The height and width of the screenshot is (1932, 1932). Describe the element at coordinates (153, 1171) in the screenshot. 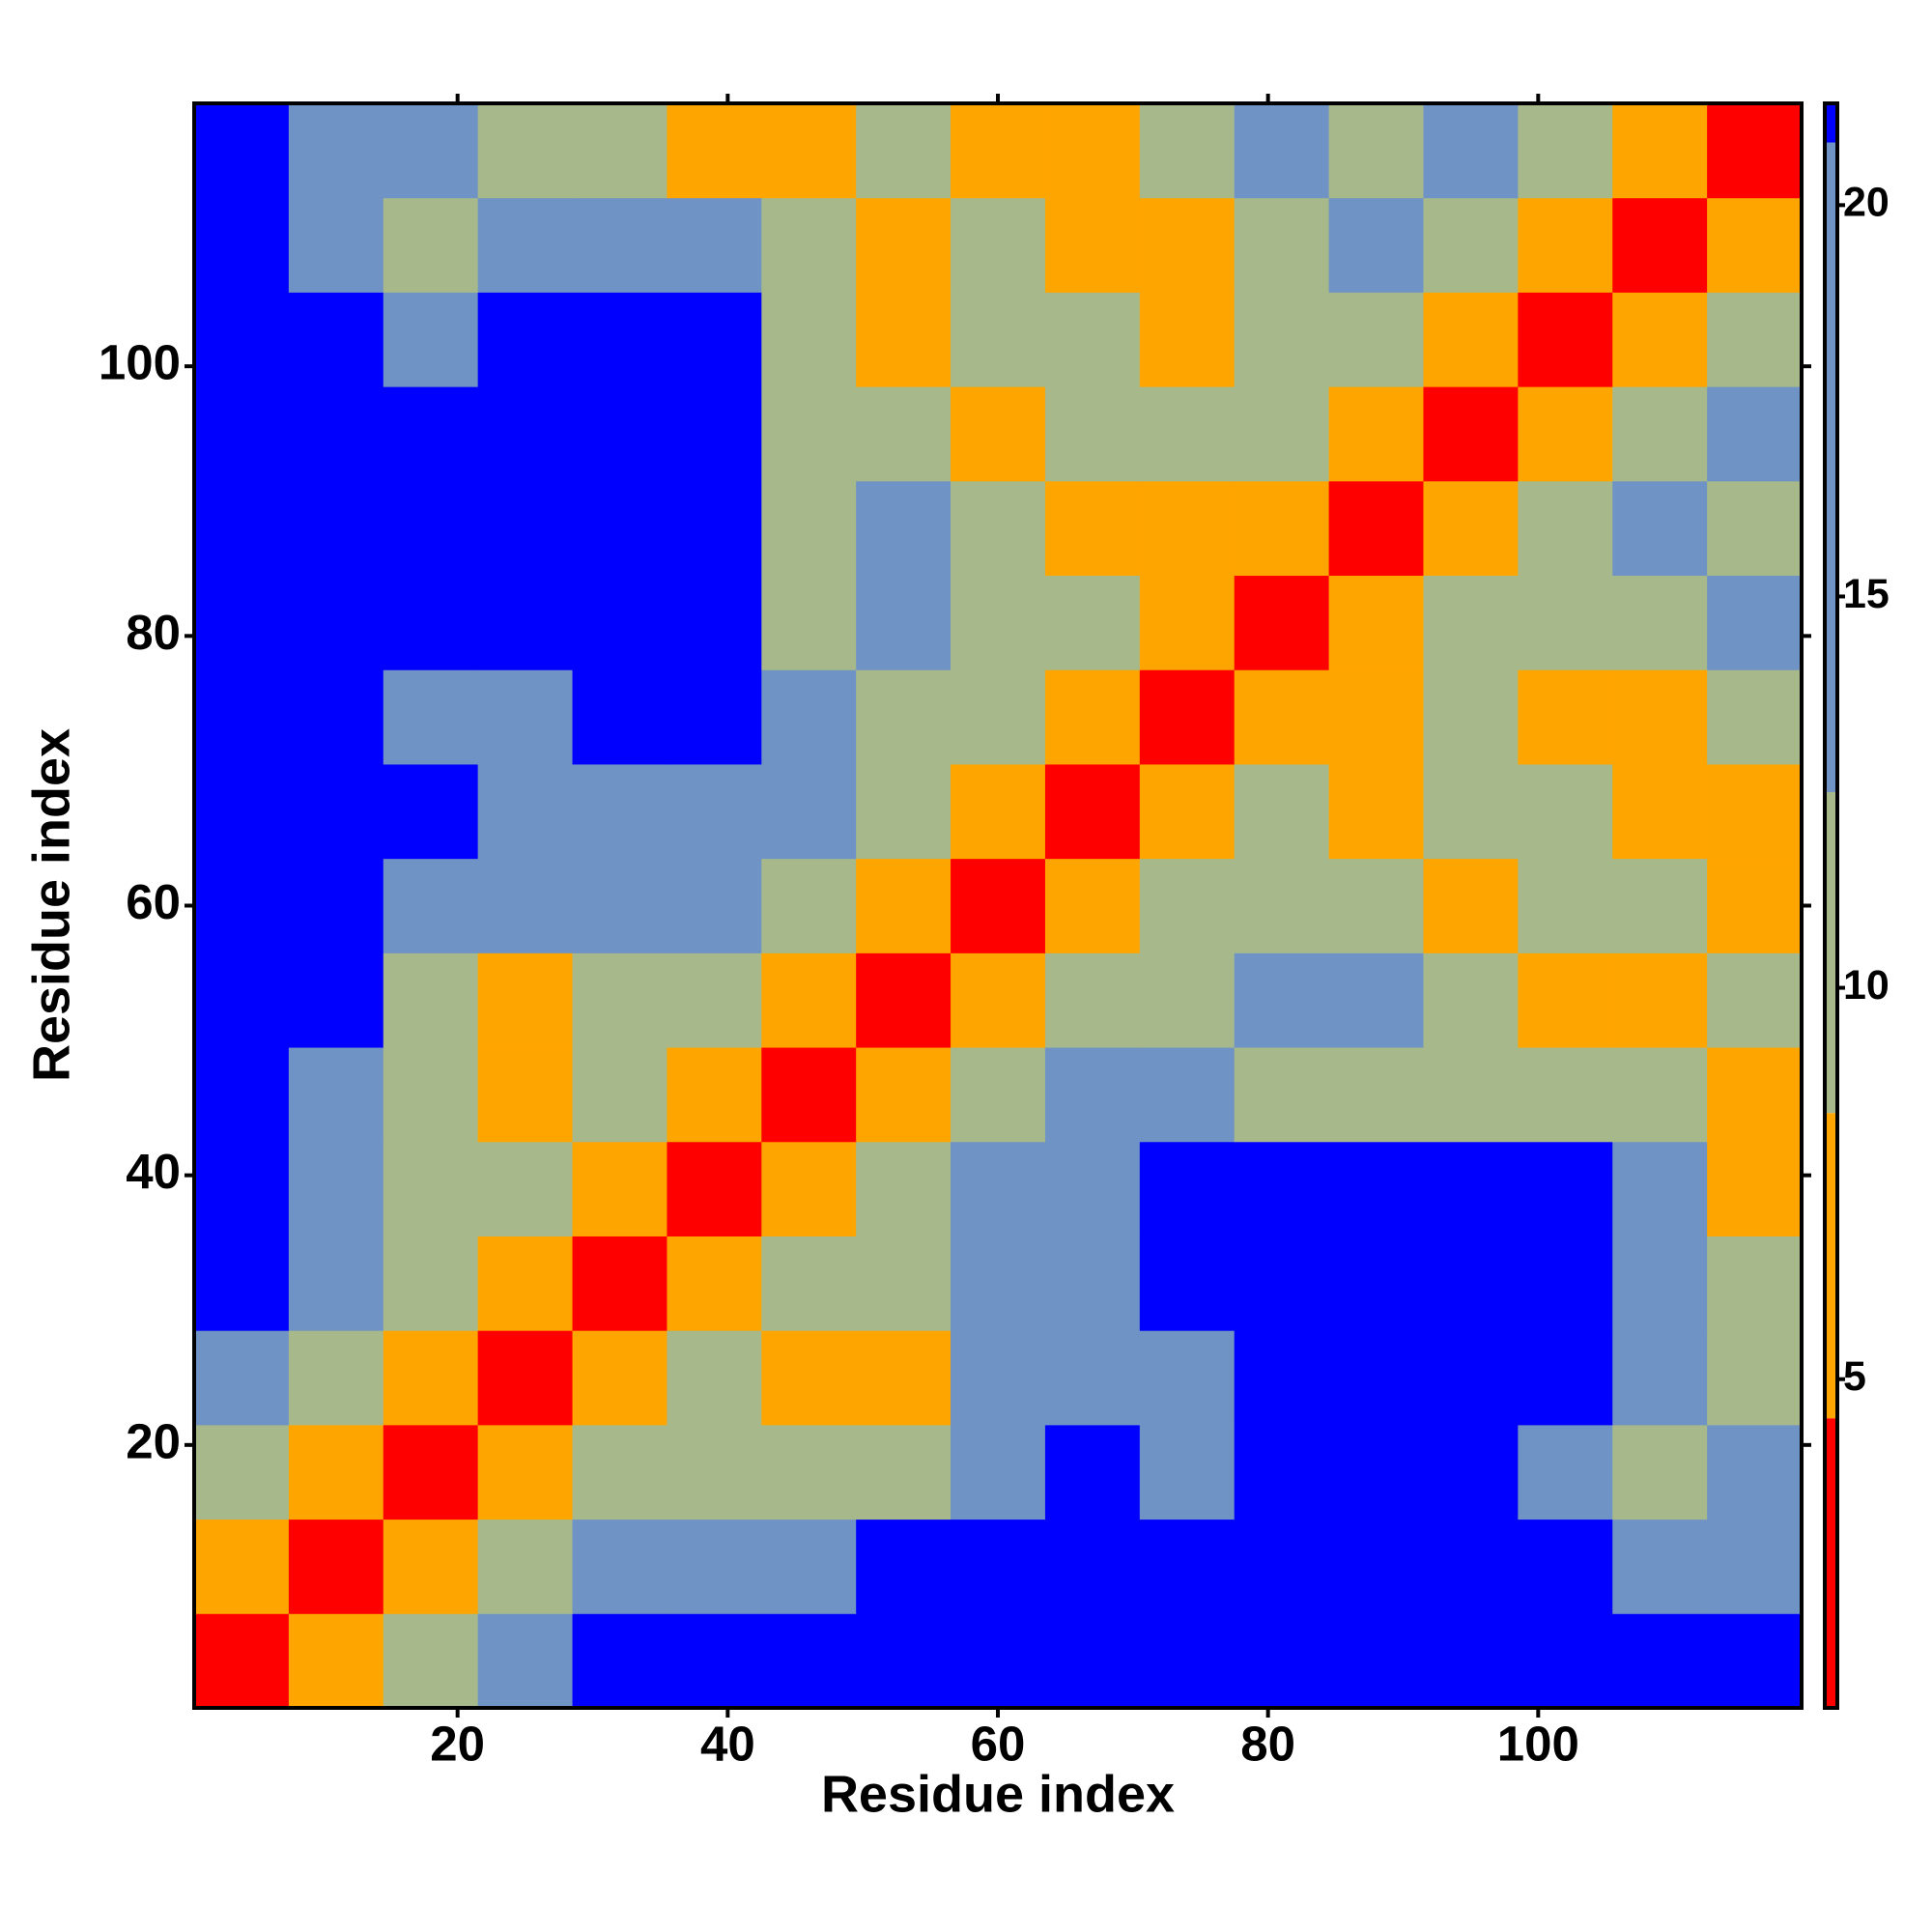

I see `y-tick-label: 40` at that location.